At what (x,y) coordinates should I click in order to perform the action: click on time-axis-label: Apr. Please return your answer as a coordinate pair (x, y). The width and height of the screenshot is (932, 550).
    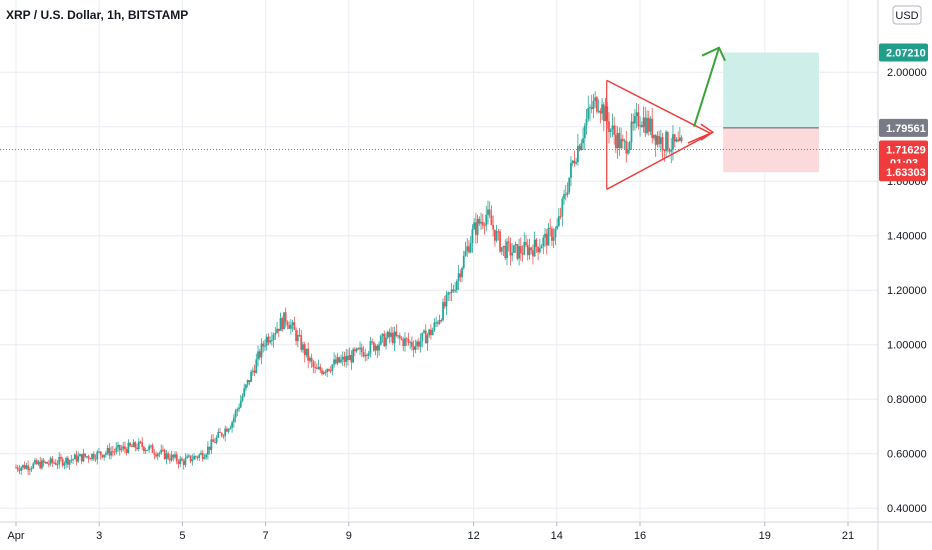
    Looking at the image, I should click on (15, 536).